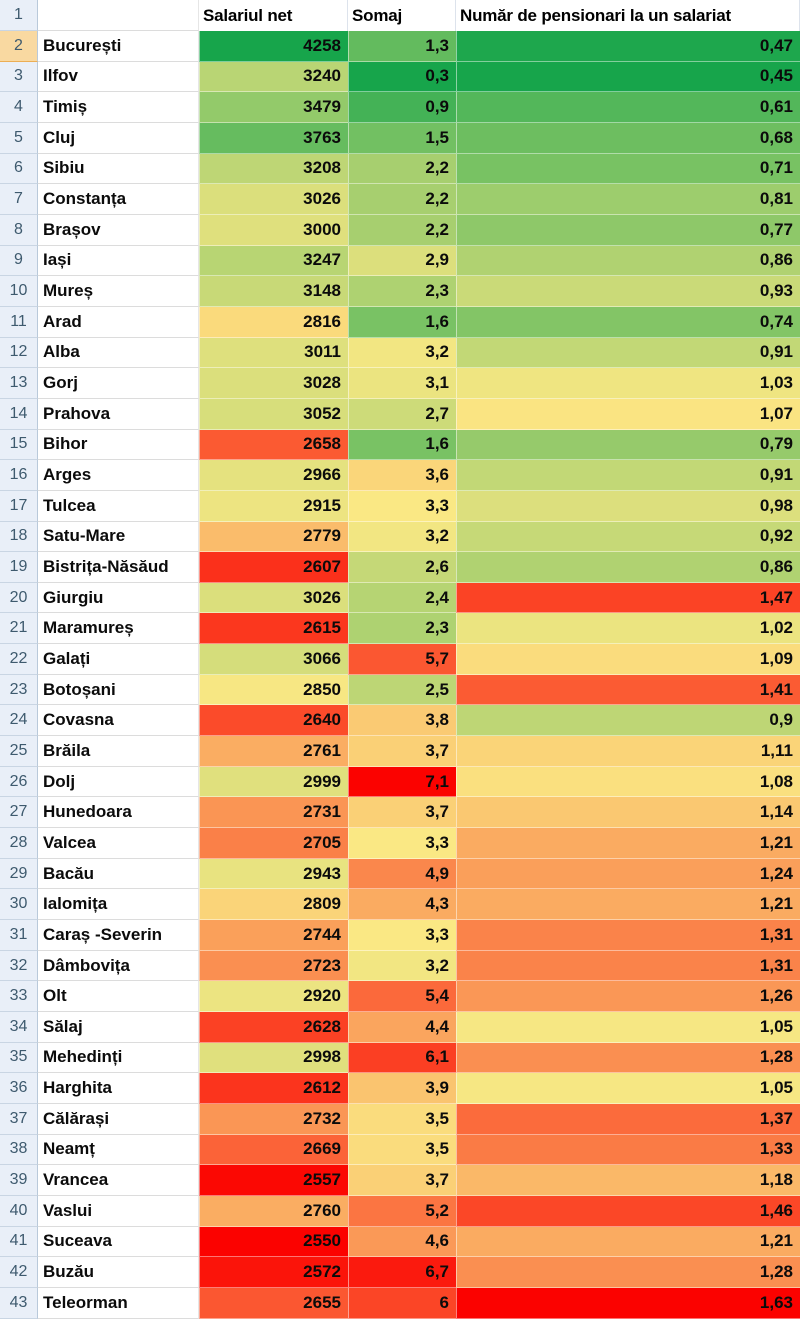 The width and height of the screenshot is (800, 1322). I want to click on pensioners-cell: 0,79, so click(628, 445).